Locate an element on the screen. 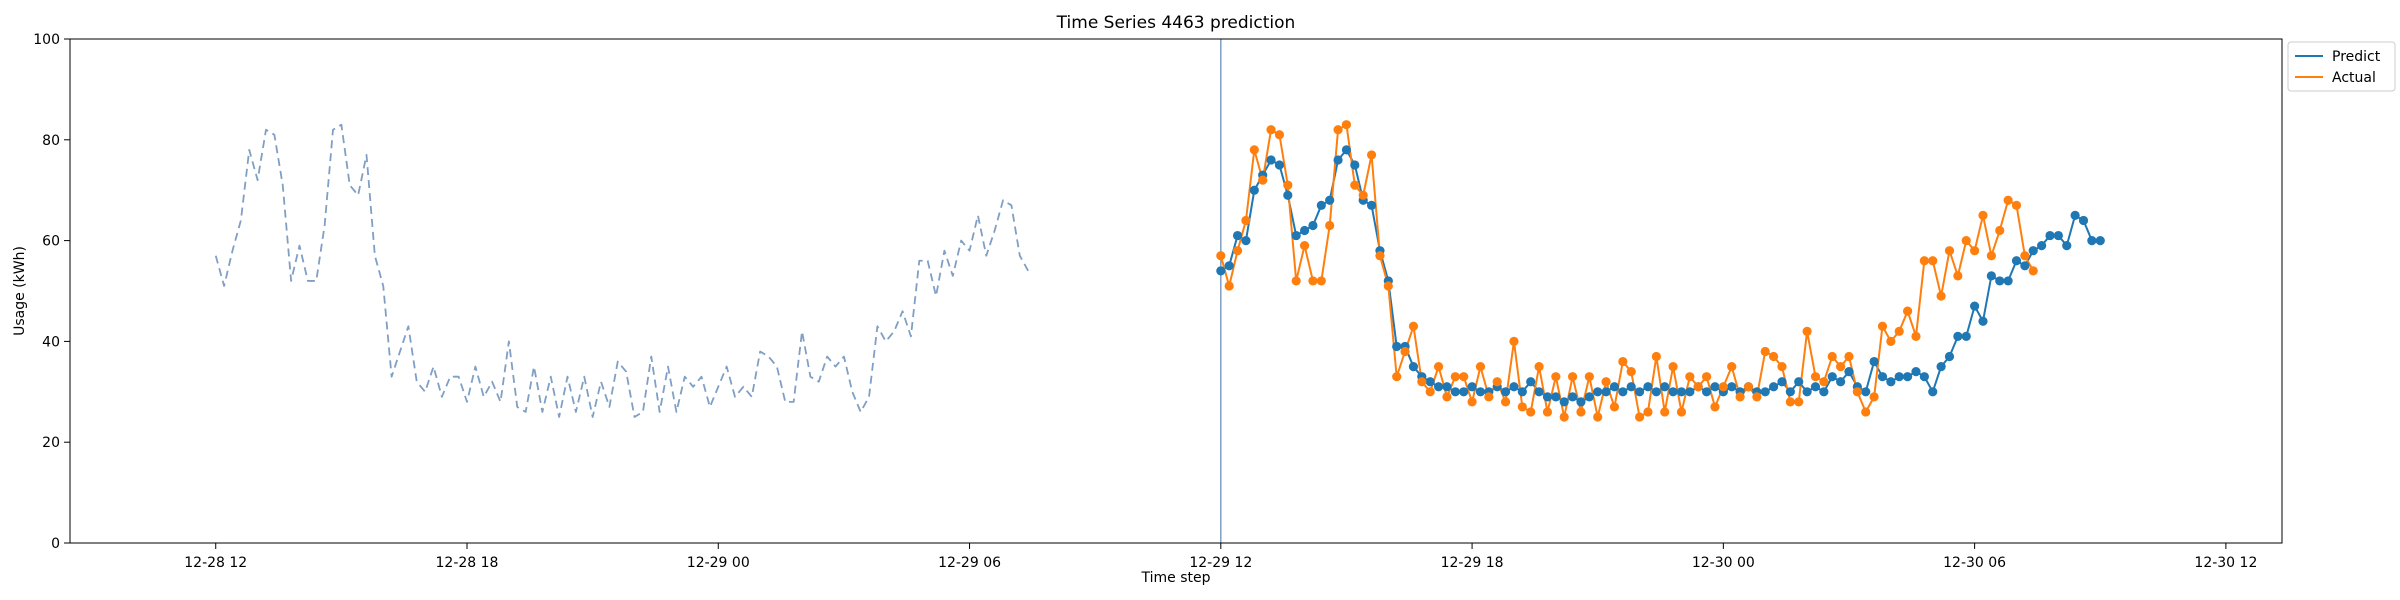 The height and width of the screenshot is (600, 2400). chart-title: Time Series 4463 prediction is located at coordinates (1176, 23).